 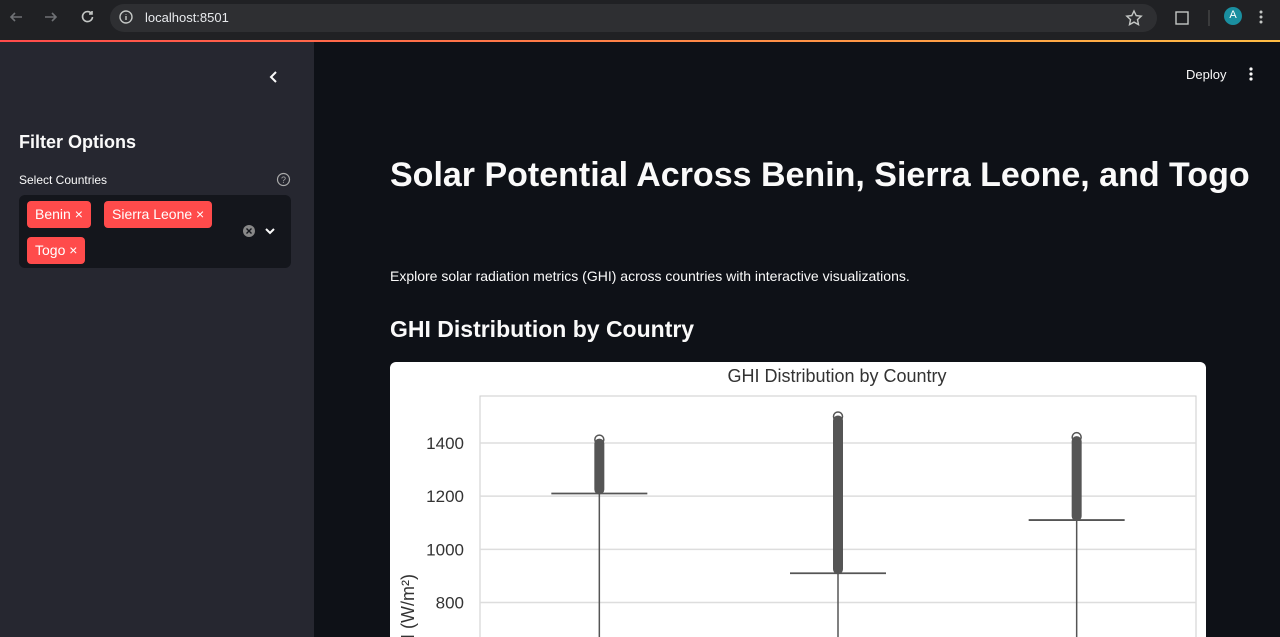 I want to click on address-bar, so click(x=633, y=18).